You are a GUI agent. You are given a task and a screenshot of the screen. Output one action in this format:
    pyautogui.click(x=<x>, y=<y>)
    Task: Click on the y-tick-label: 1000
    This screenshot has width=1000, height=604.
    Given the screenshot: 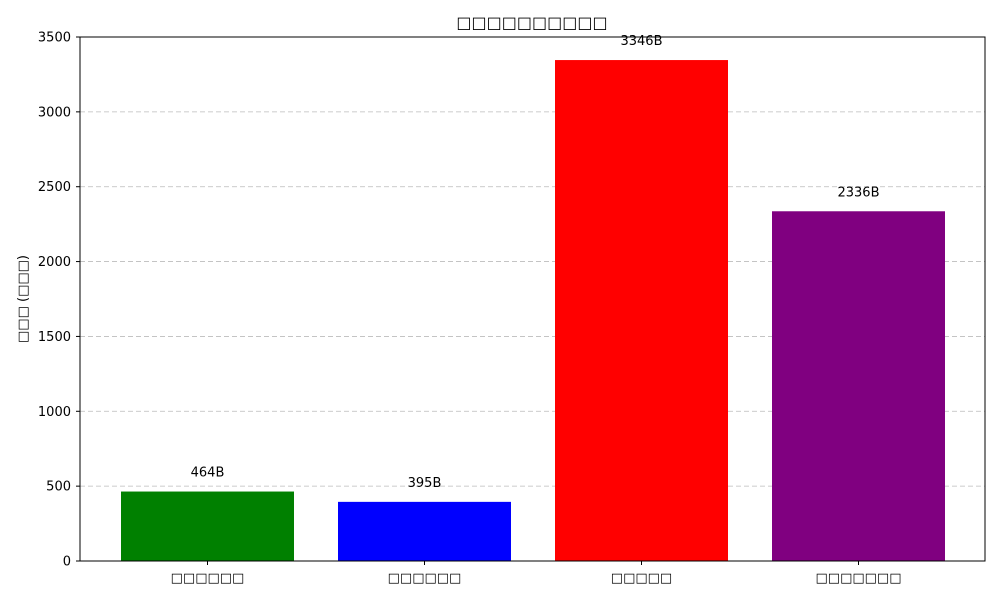 What is the action you would take?
    pyautogui.click(x=54, y=412)
    